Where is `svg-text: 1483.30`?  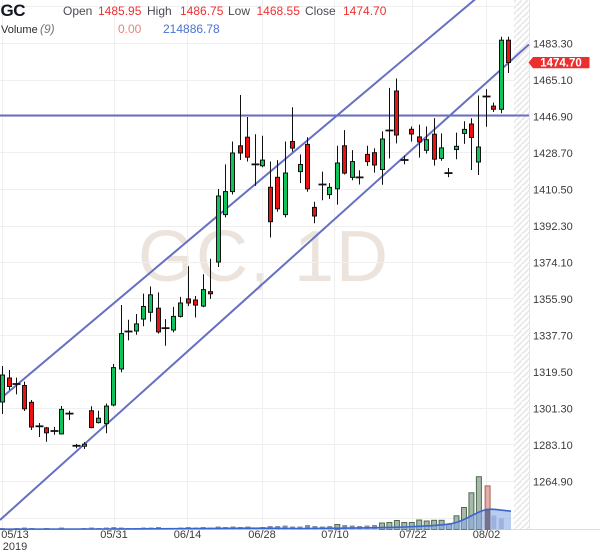
svg-text: 1483.30 is located at coordinates (553, 45).